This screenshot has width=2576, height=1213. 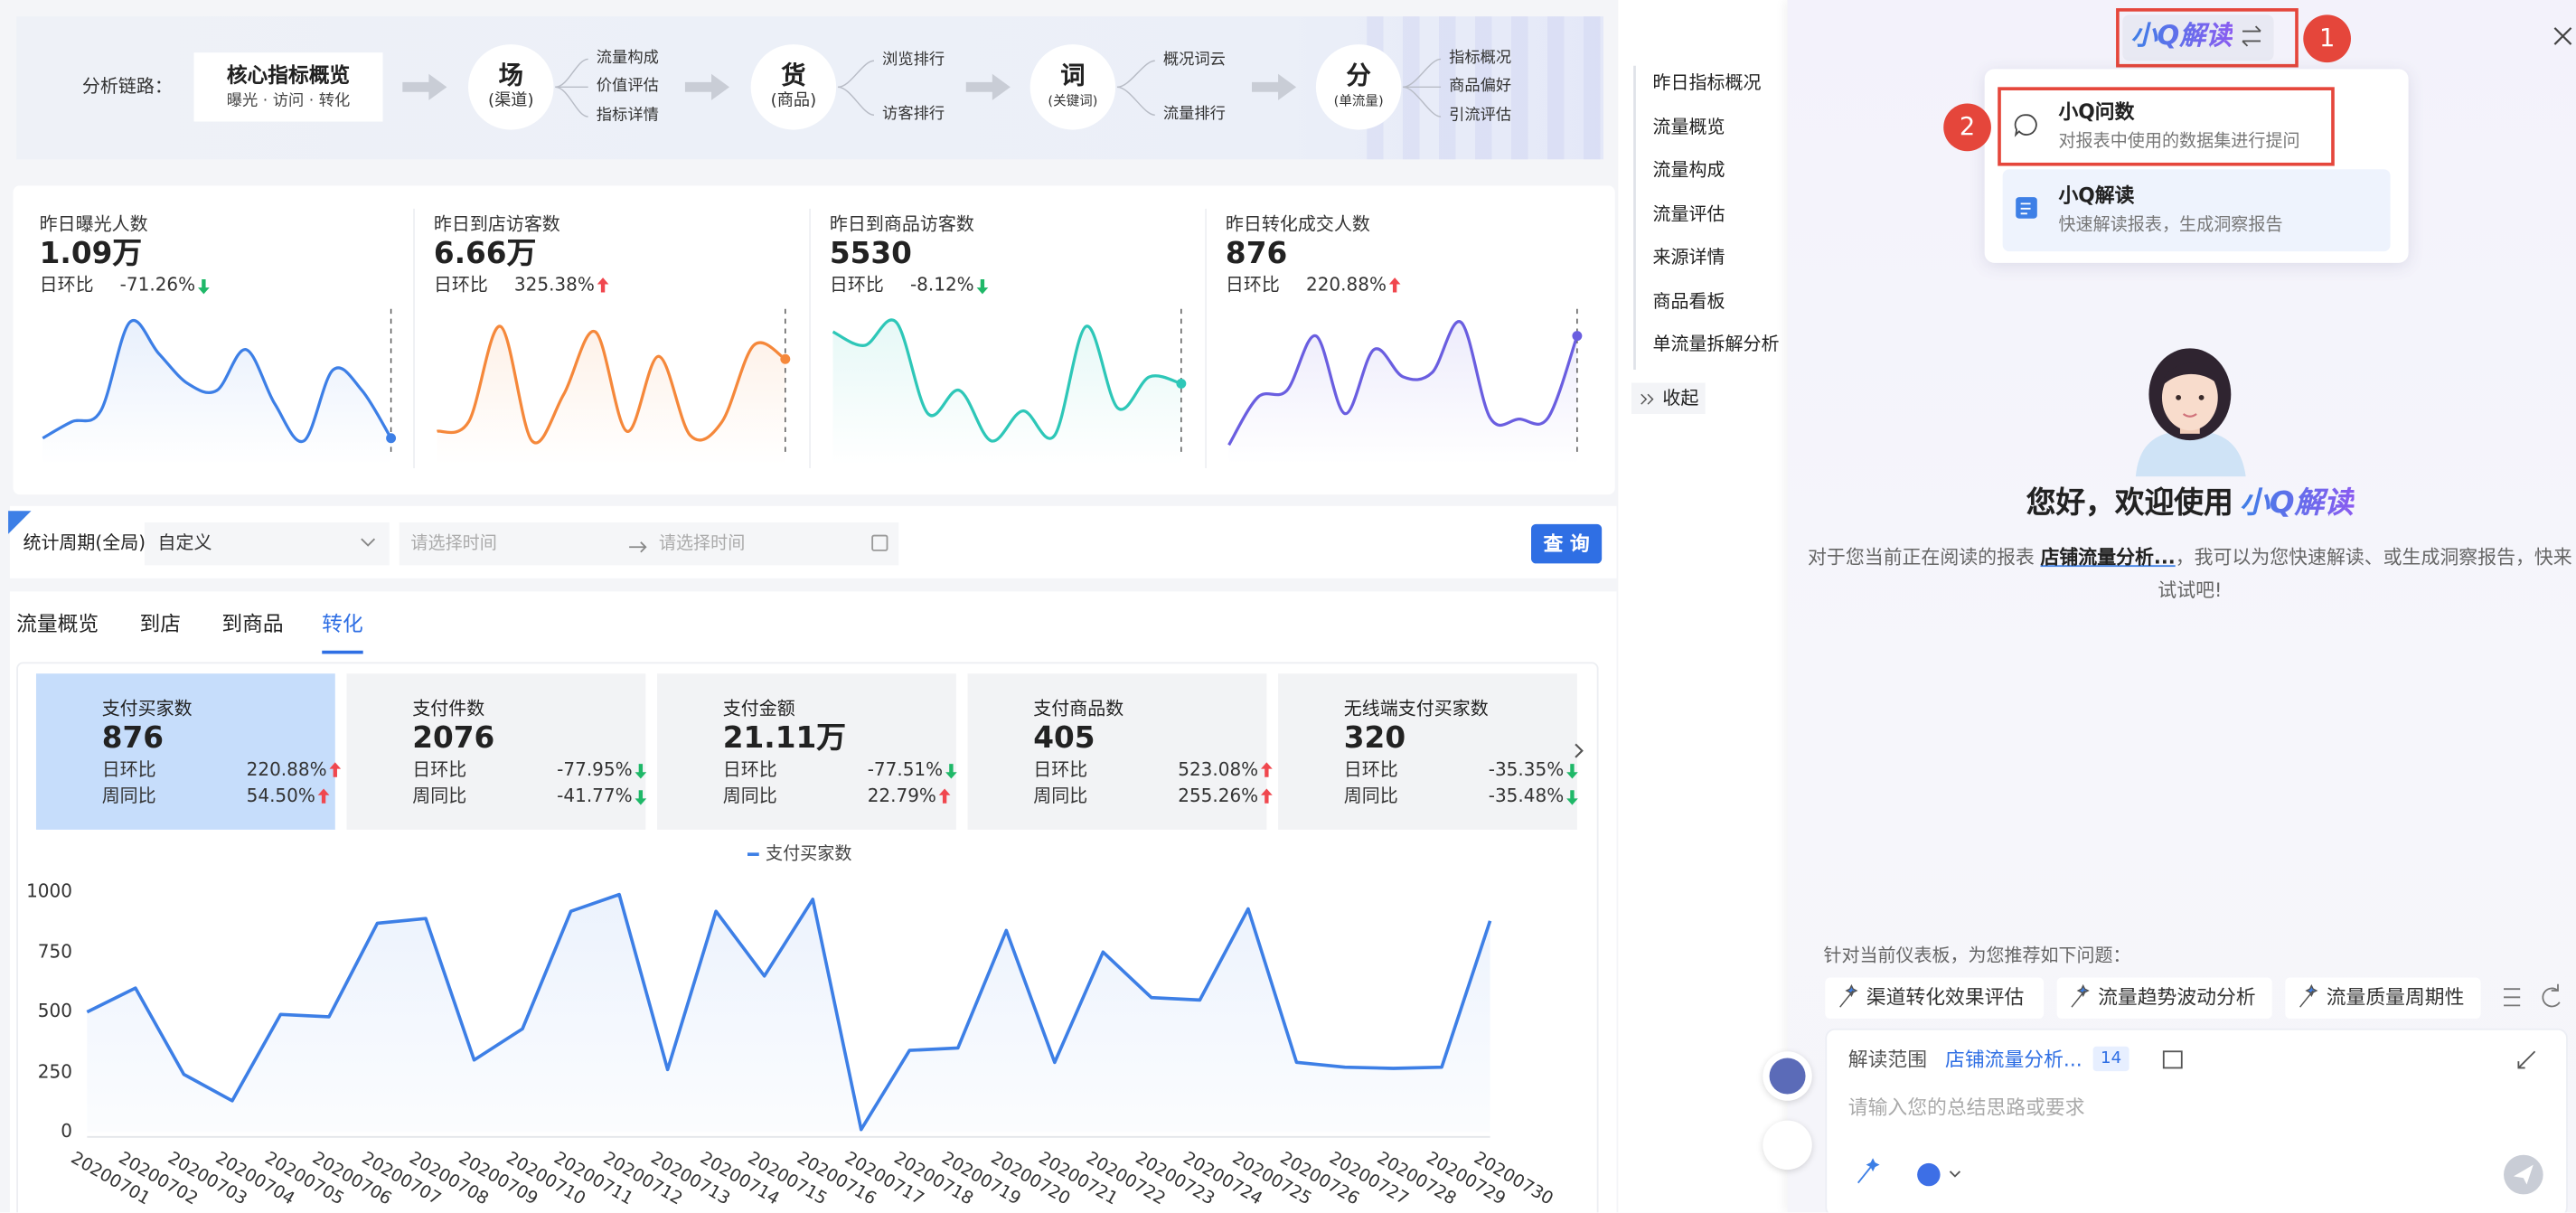 What do you see at coordinates (1868, 1171) in the screenshot?
I see `magic-icon` at bounding box center [1868, 1171].